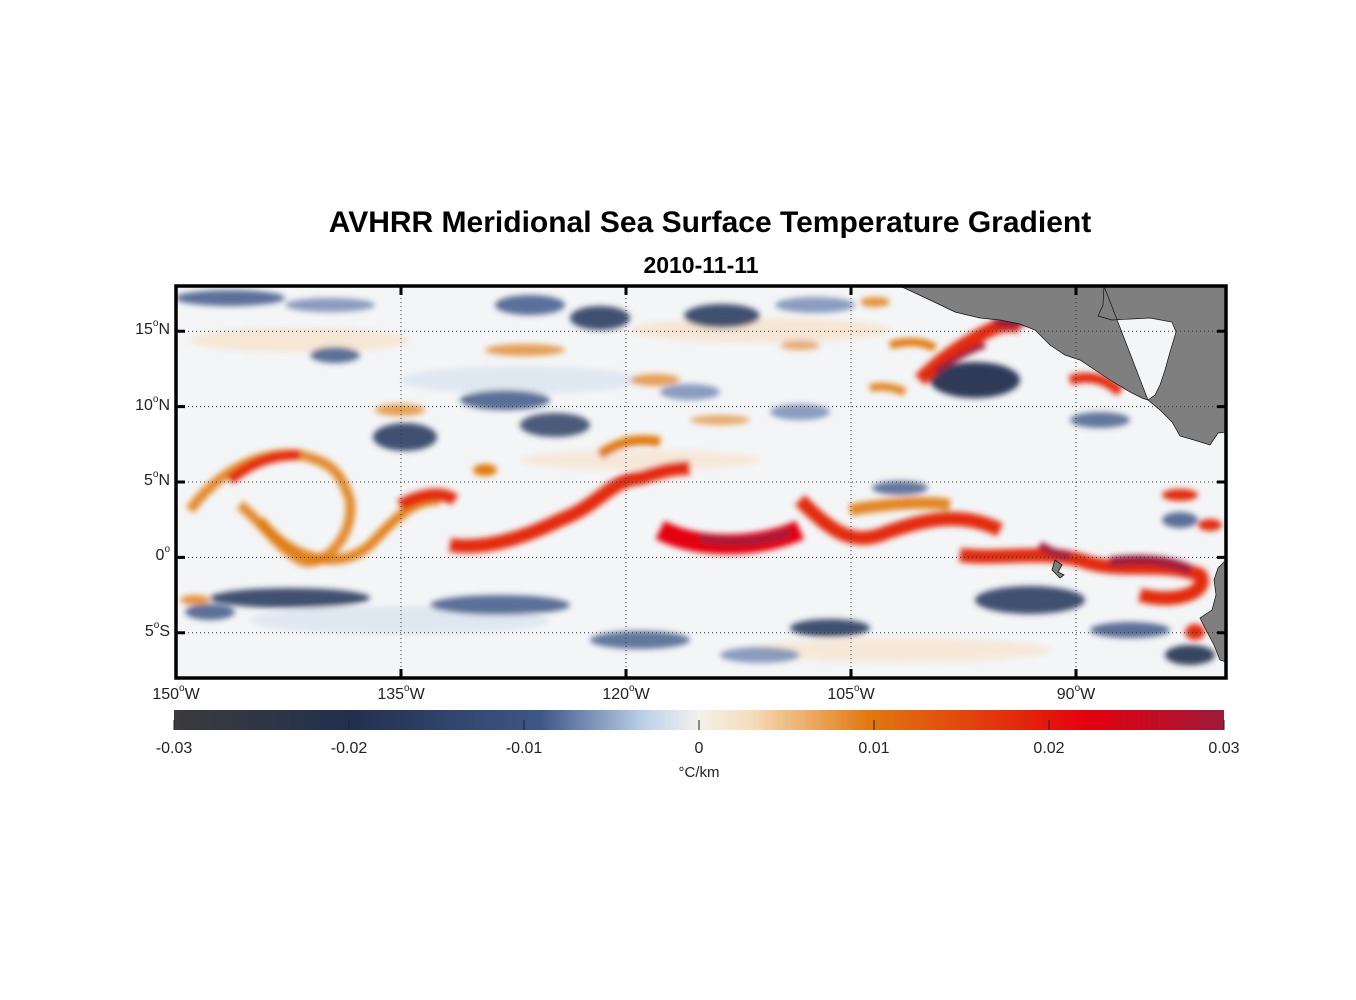 The height and width of the screenshot is (1000, 1356). I want to click on colorbar-tick-label: -0.01, so click(524, 748).